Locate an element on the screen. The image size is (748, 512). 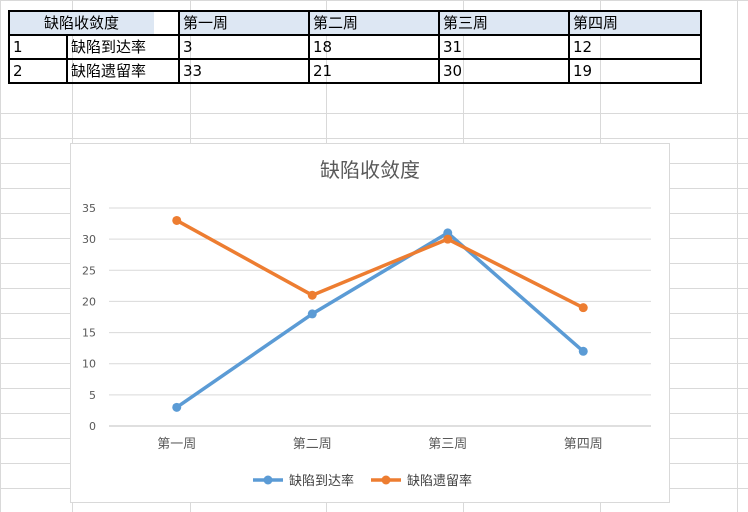
legend-label: 缺陷遗留率 is located at coordinates (439, 481).